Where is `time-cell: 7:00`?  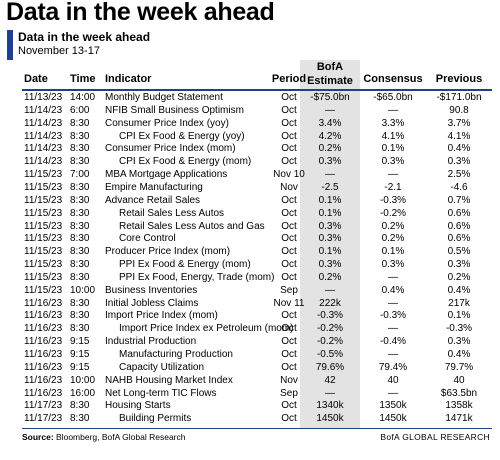
time-cell: 7:00 is located at coordinates (80, 175).